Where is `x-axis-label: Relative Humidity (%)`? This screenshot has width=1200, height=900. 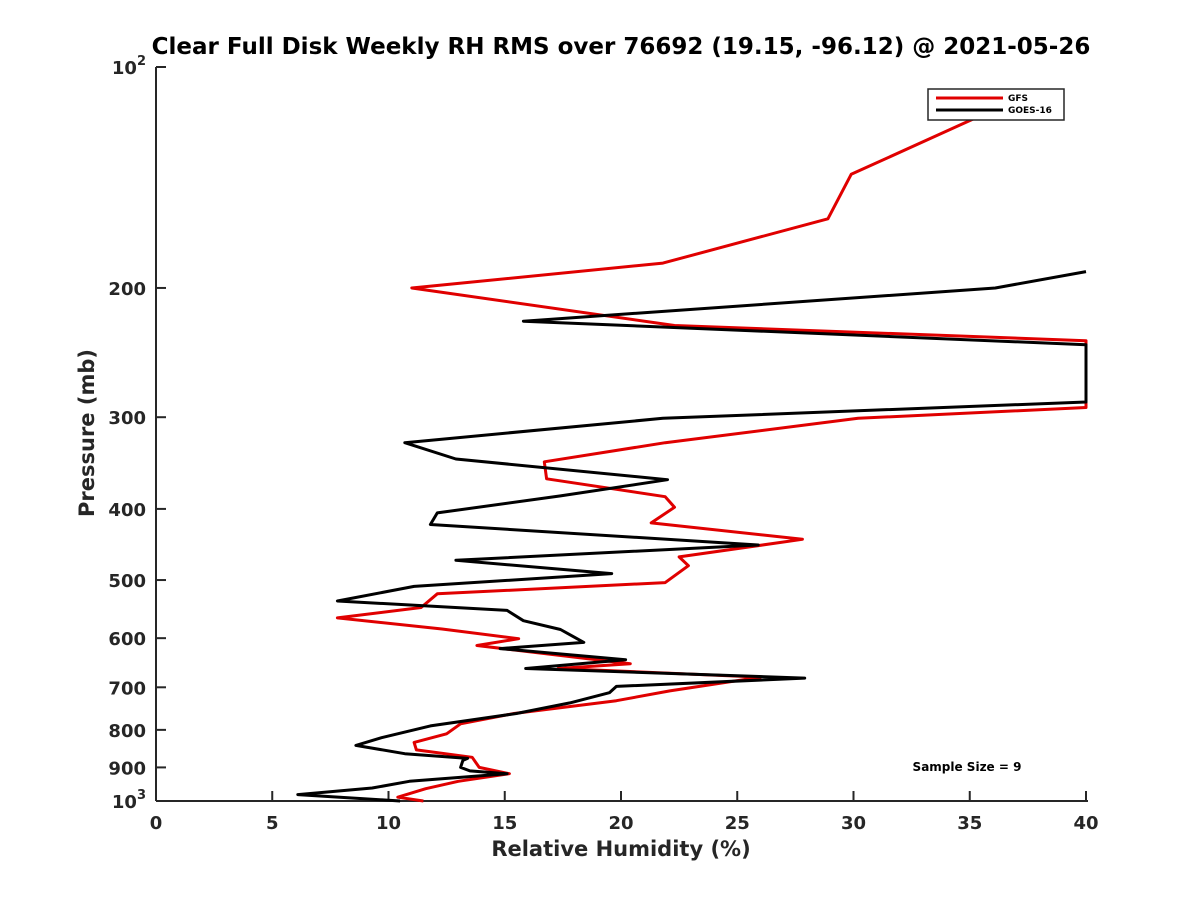 x-axis-label: Relative Humidity (%) is located at coordinates (620, 849).